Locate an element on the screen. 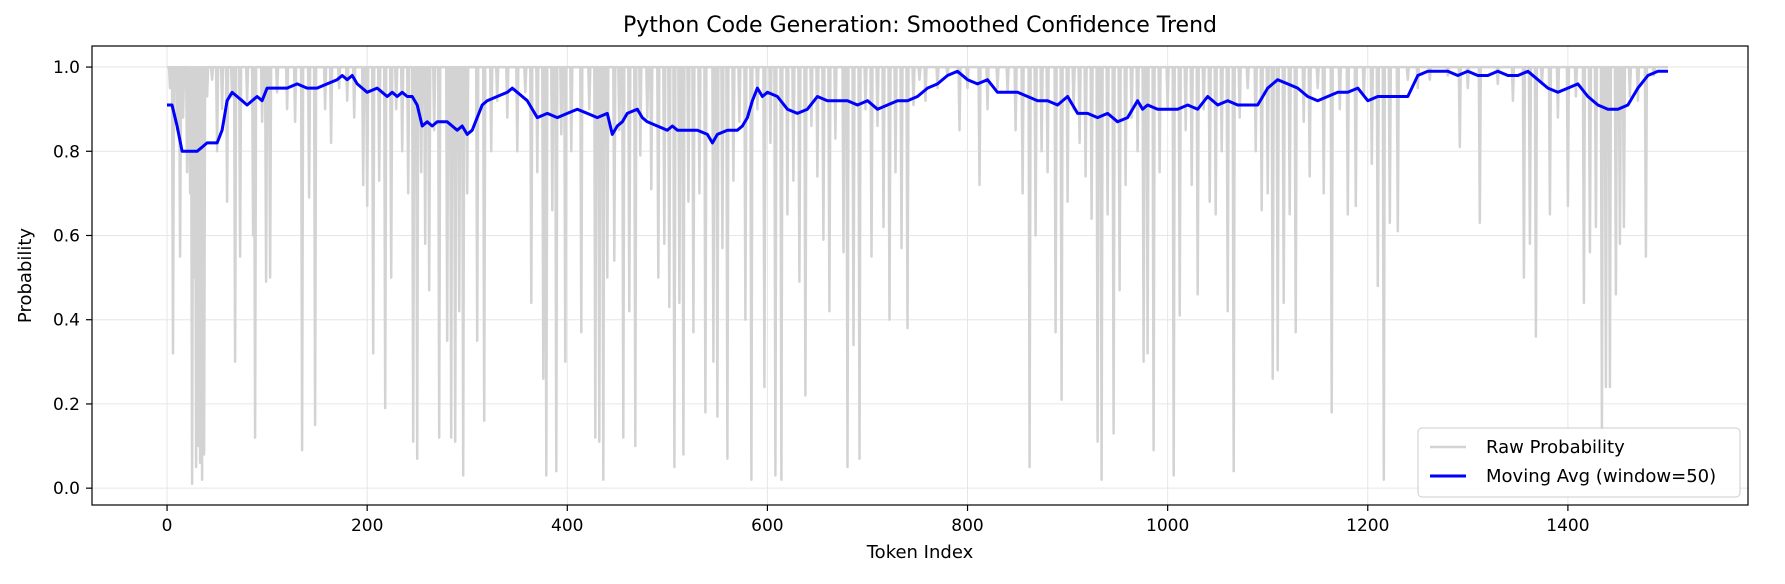 This screenshot has width=1785, height=584. moving-average-series is located at coordinates (917, 111).